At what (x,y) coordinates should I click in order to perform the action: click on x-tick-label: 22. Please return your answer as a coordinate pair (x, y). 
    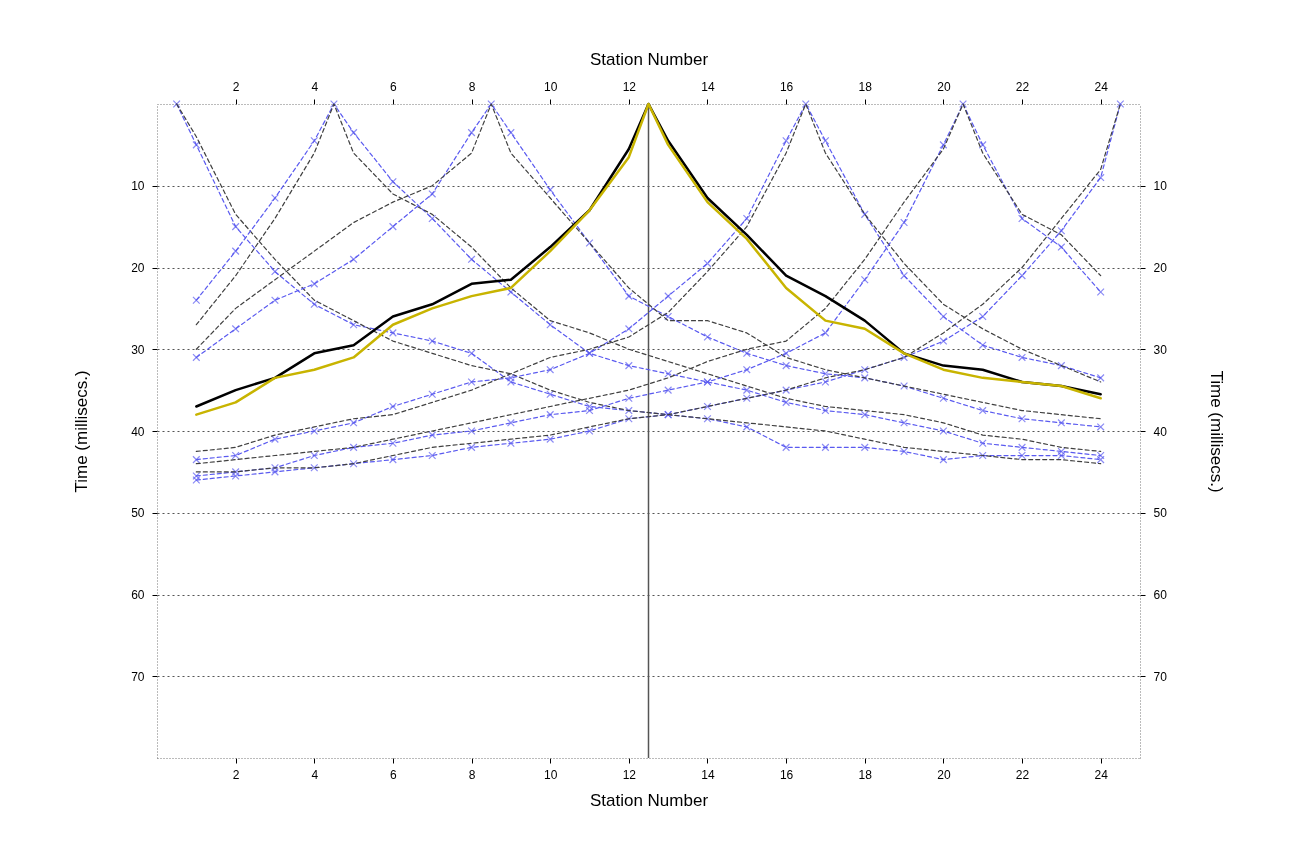
    Looking at the image, I should click on (1022, 774).